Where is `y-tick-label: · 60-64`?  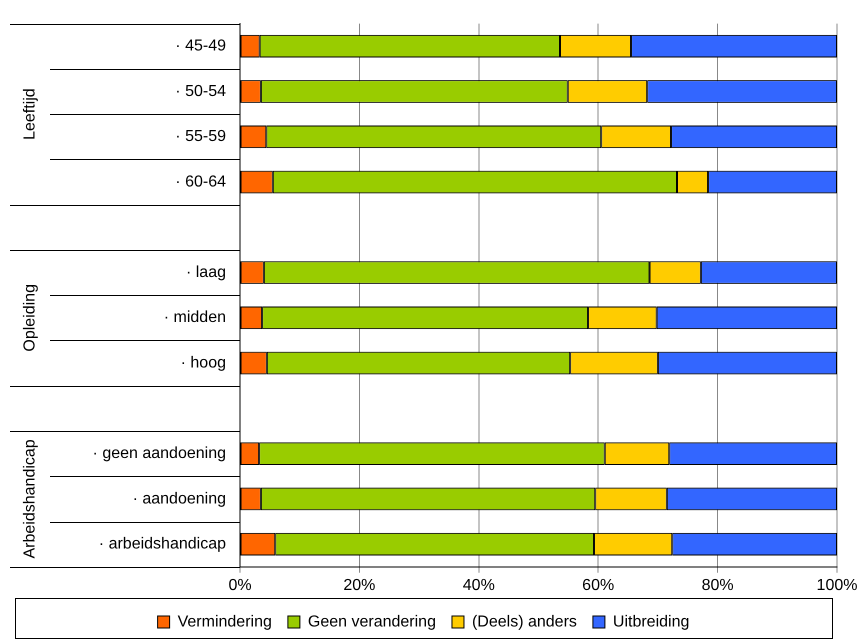 y-tick-label: · 60-64 is located at coordinates (200, 181).